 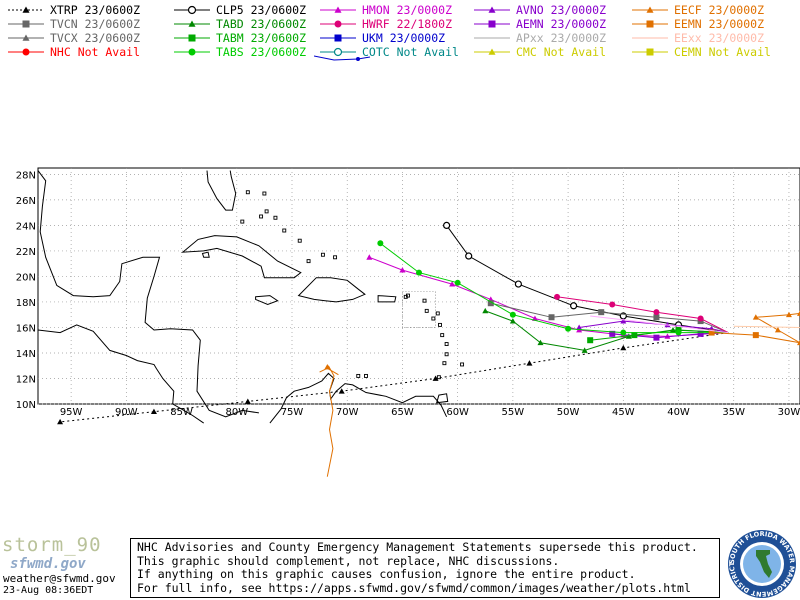 I want to click on lat-label: 12N, so click(x=26, y=379).